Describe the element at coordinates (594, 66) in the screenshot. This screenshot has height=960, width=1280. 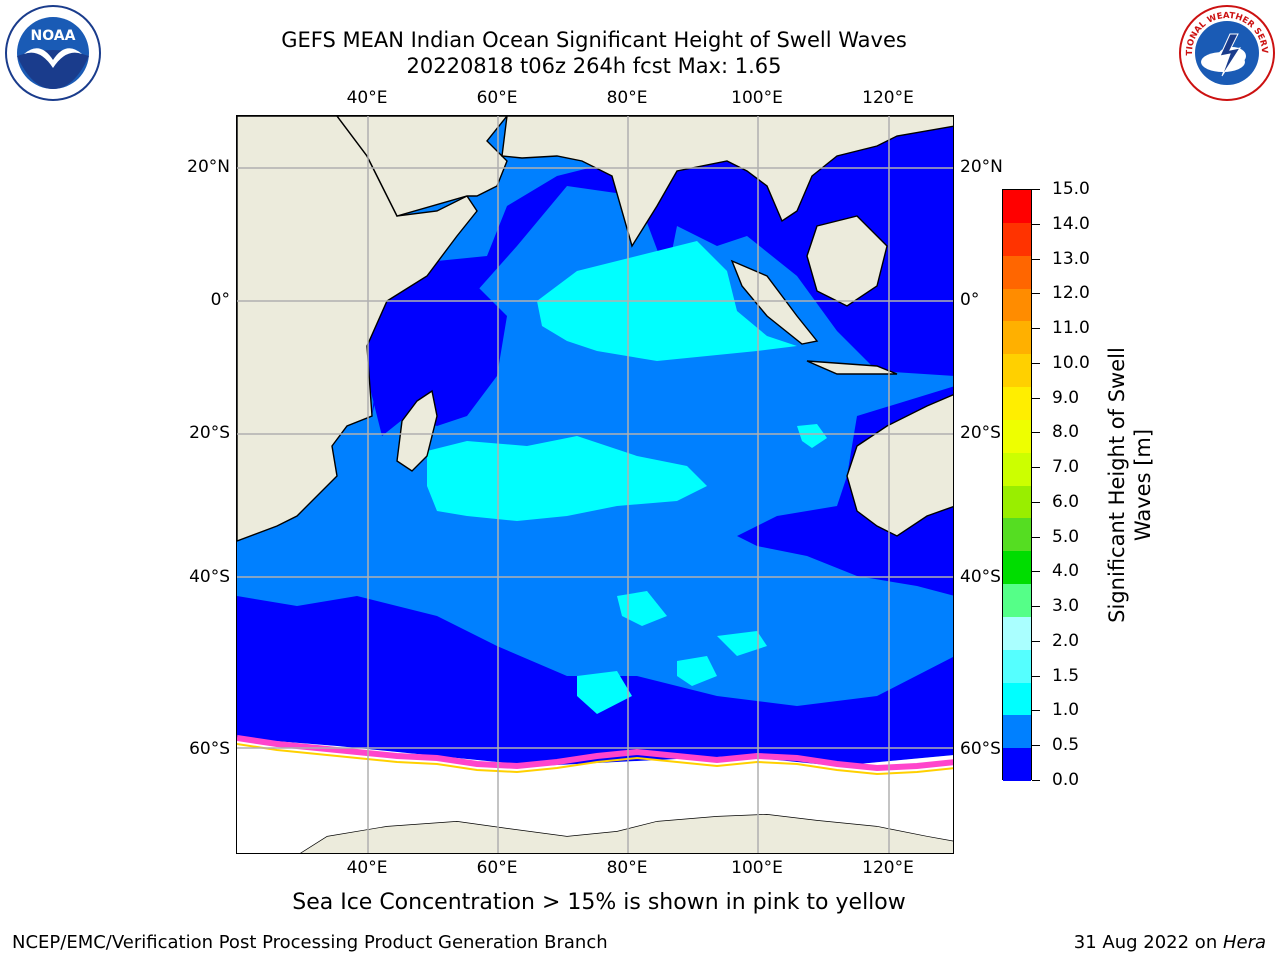
I see `map-subtitle: 20220818 t06z 264h fcst Max: 1.65` at that location.